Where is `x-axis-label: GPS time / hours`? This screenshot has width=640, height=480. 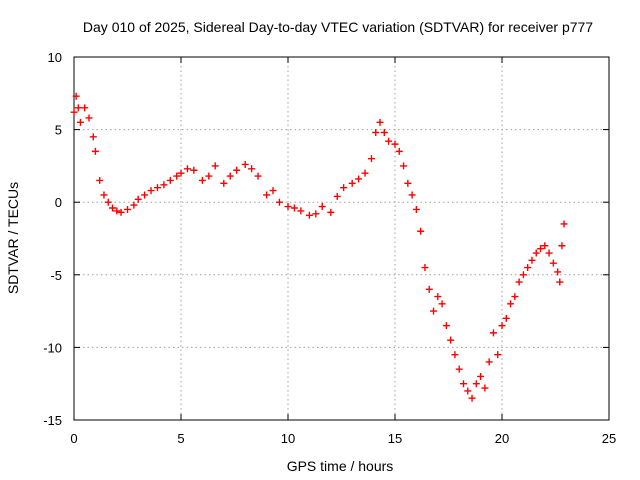
x-axis-label: GPS time / hours is located at coordinates (340, 466).